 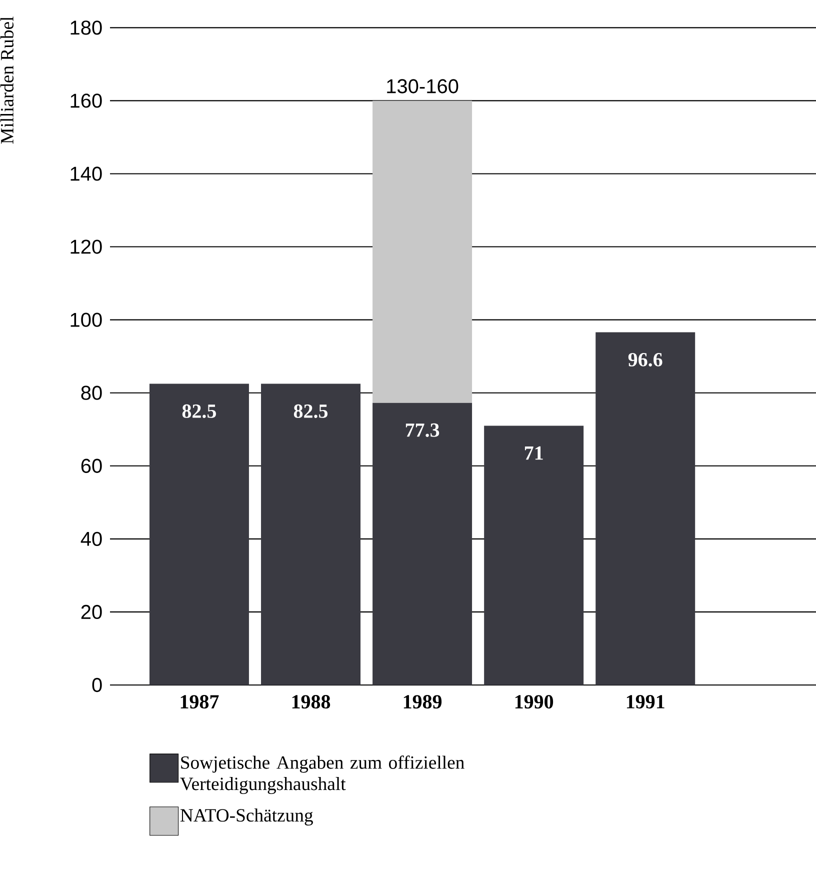 I want to click on x-tick-label: 1989, so click(x=423, y=702).